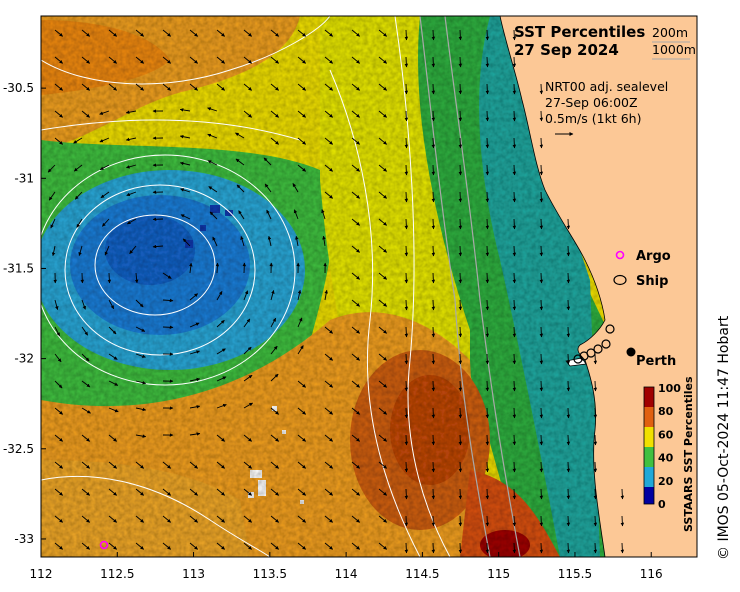  What do you see at coordinates (666, 458) in the screenshot?
I see `colorbar-tick-label: 40` at bounding box center [666, 458].